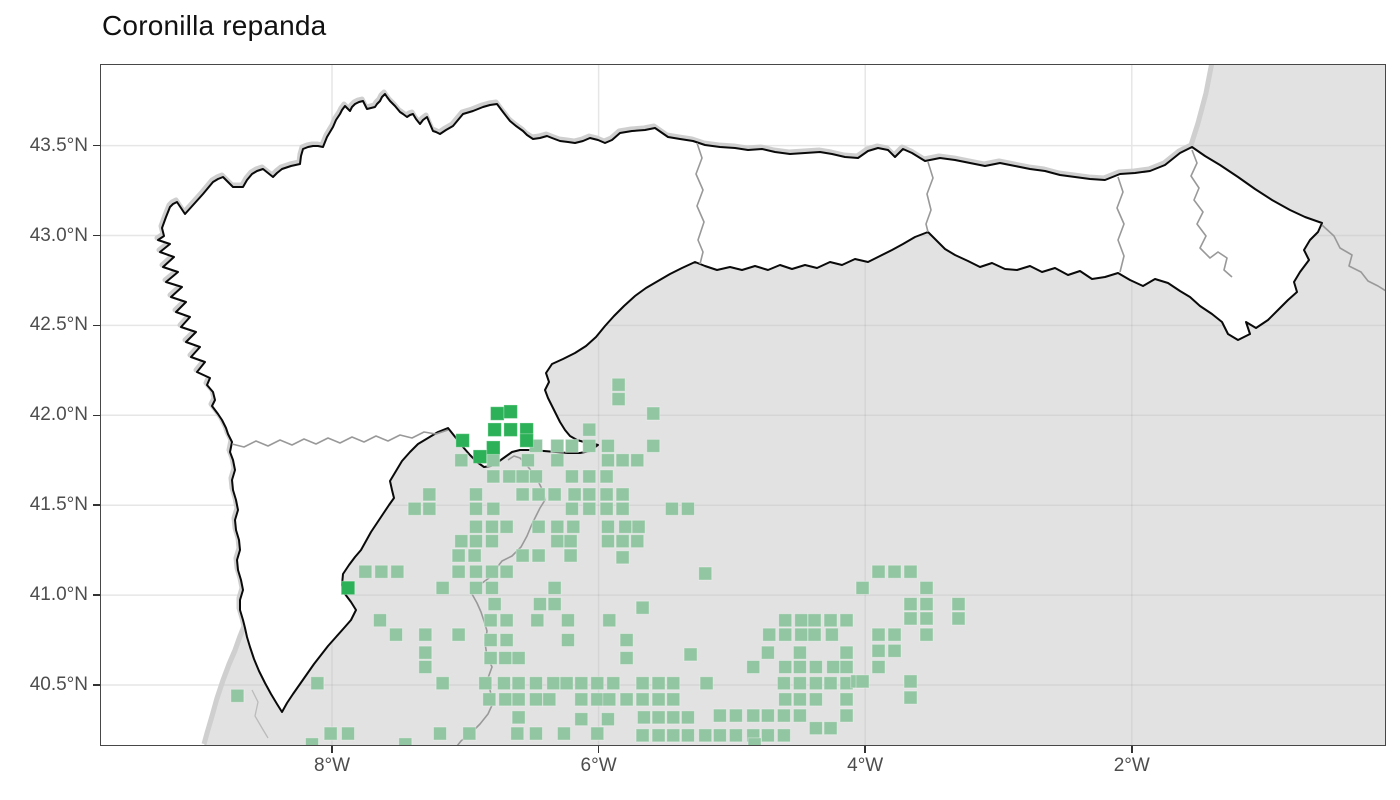  I want to click on y-tick-label: 43.0°N, so click(58, 235).